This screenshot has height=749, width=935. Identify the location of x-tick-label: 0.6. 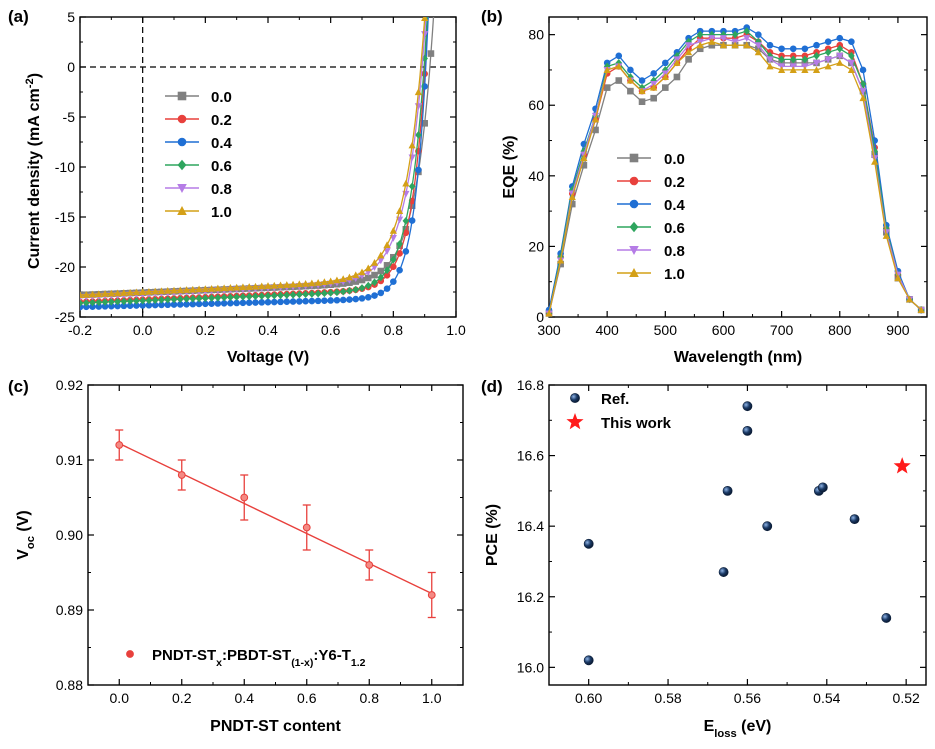
(307, 698).